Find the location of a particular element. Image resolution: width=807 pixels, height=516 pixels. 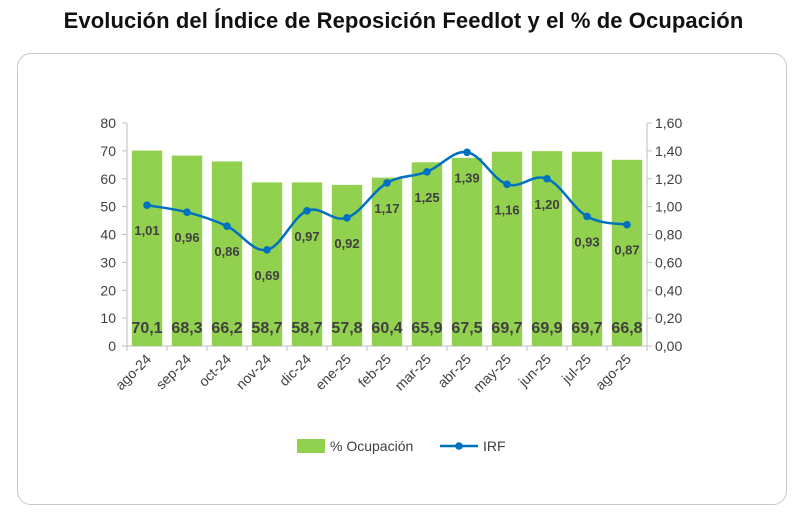

irf-value-label: 0,96 is located at coordinates (186, 237).